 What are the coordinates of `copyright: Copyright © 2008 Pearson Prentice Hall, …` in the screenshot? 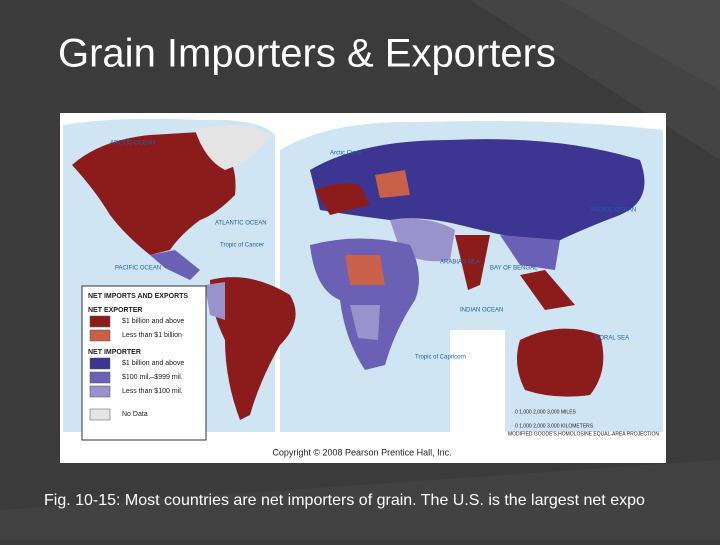 It's located at (361, 452).